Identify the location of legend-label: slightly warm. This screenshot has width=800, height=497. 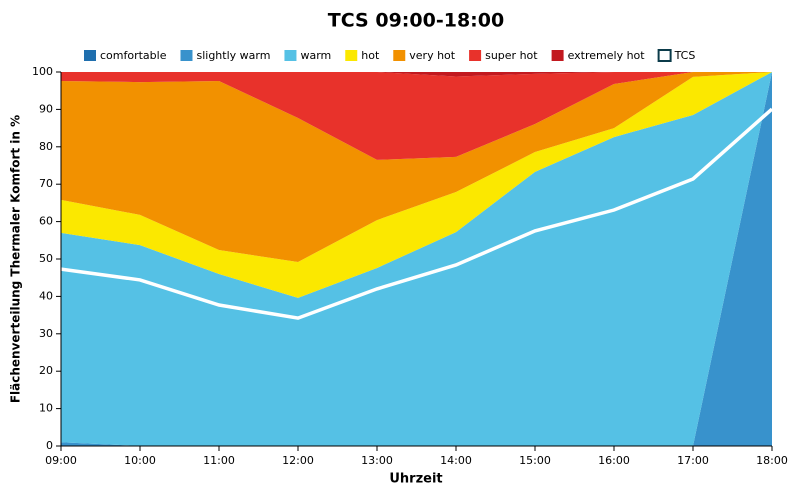
(233, 55).